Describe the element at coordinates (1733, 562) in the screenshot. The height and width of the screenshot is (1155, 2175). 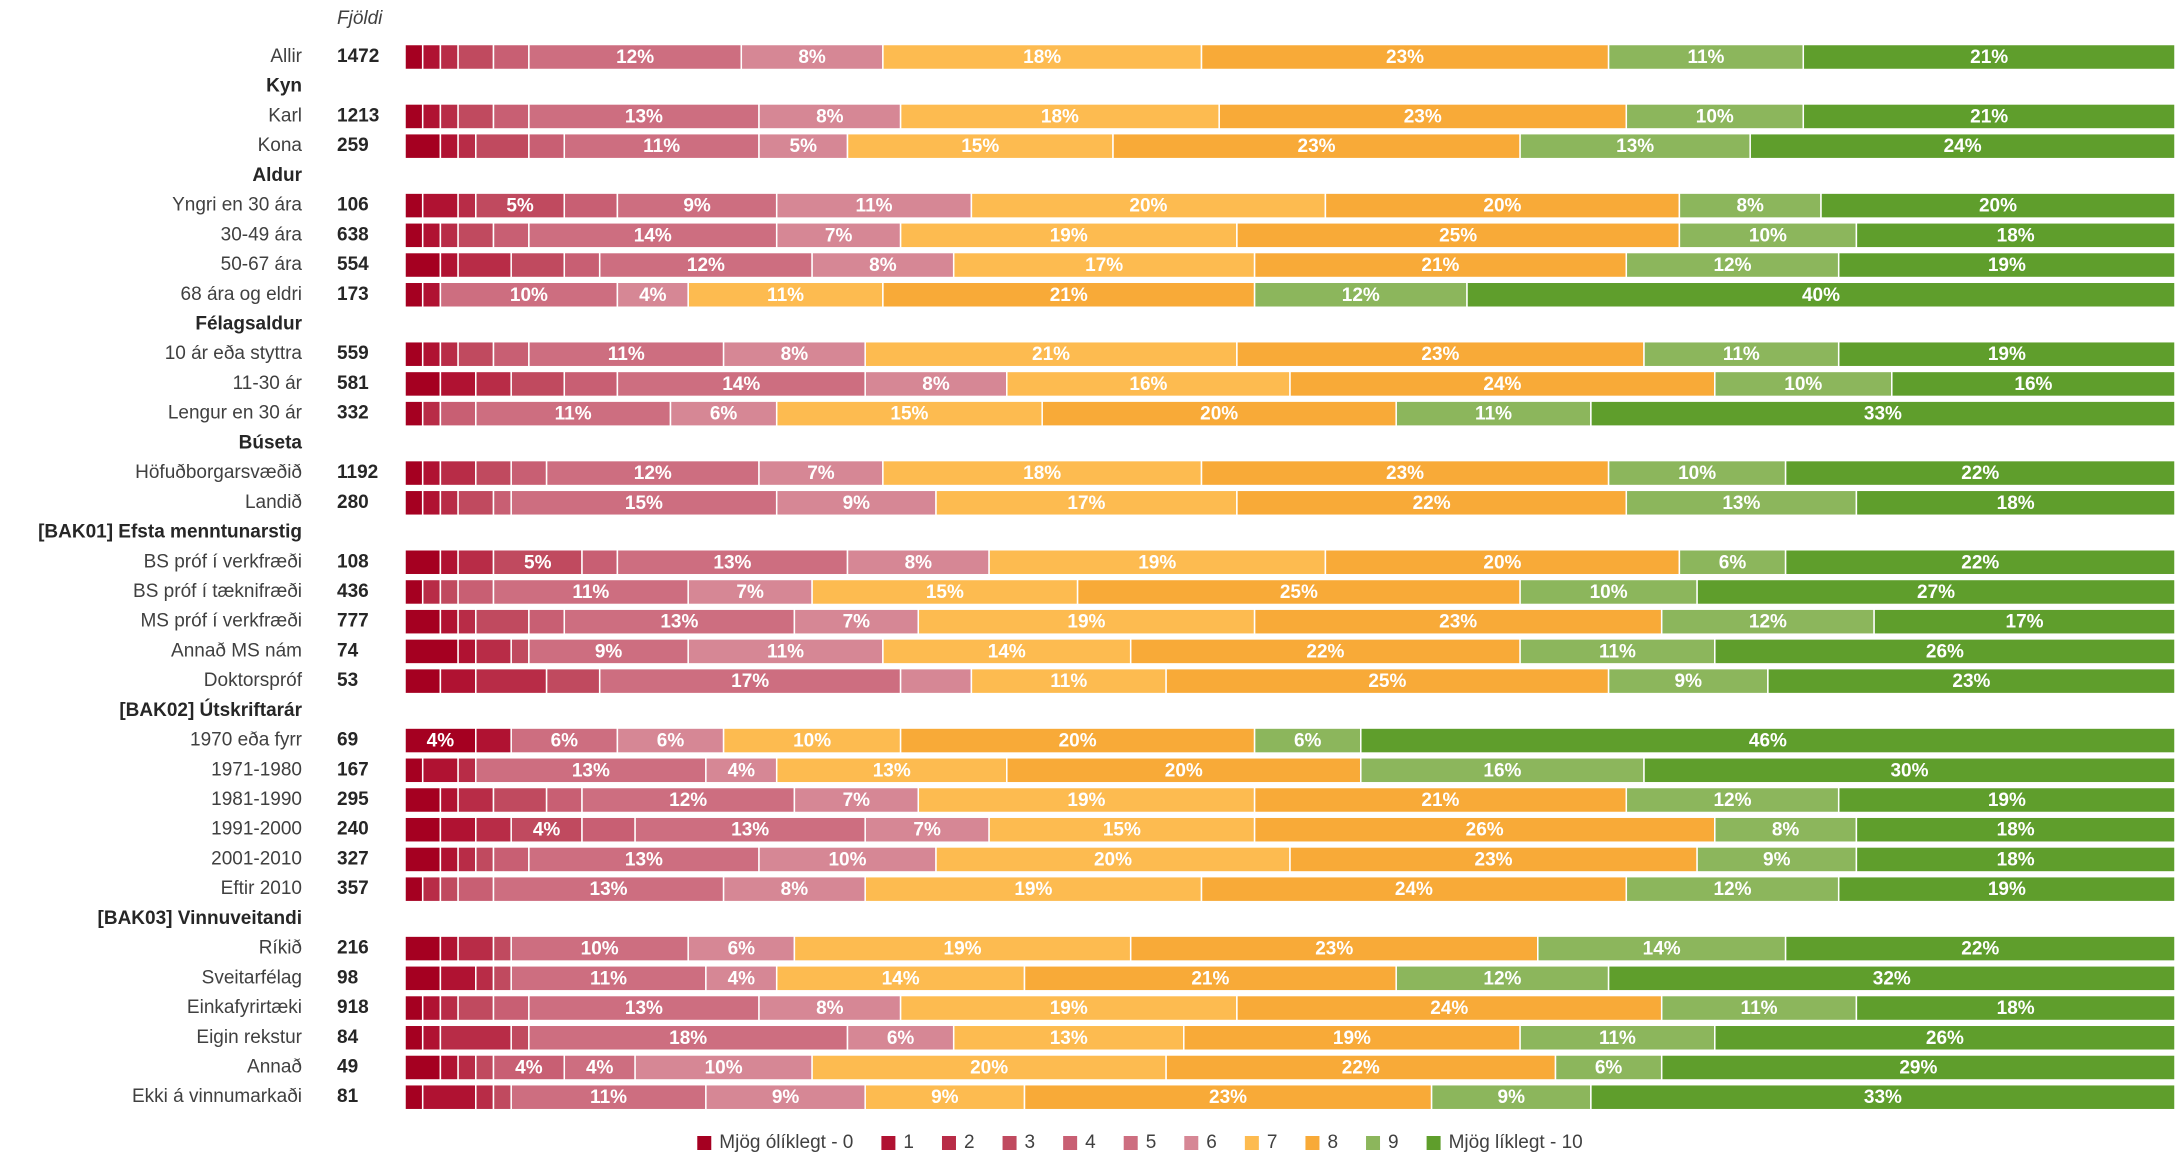
I see `data-label: 6%` at that location.